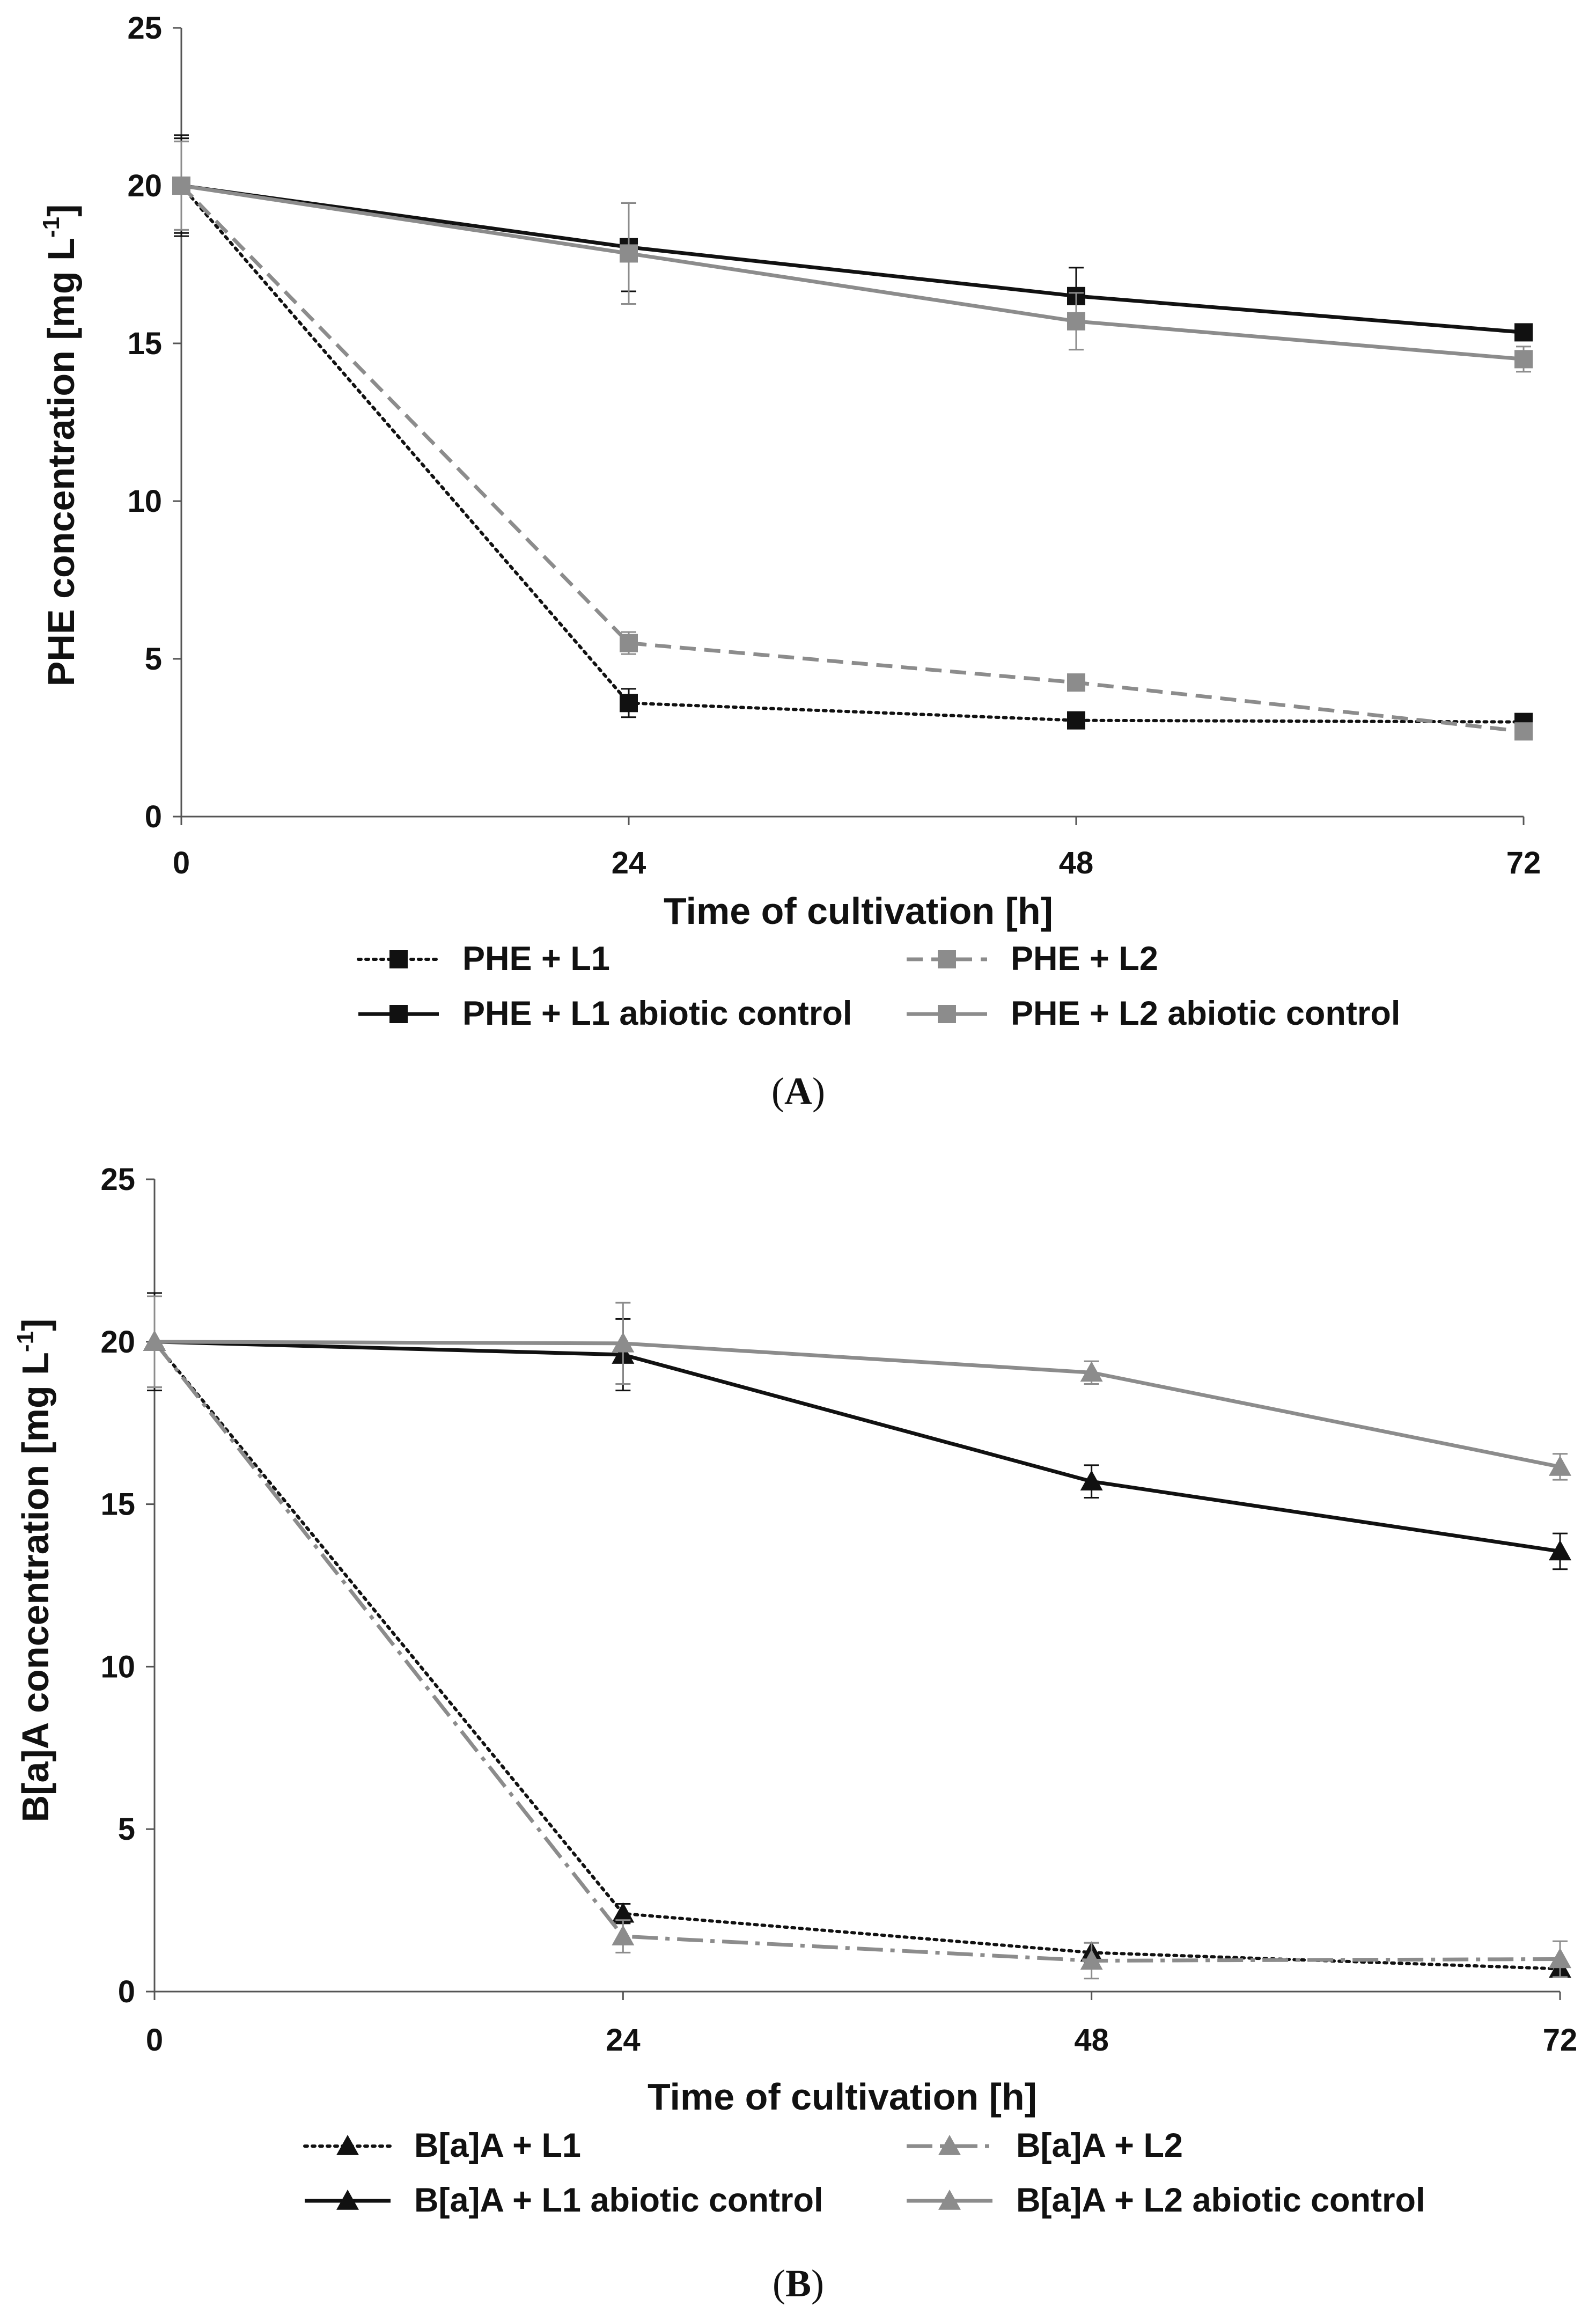  I want to click on chart-a-series-4-line, so click(852, 272).